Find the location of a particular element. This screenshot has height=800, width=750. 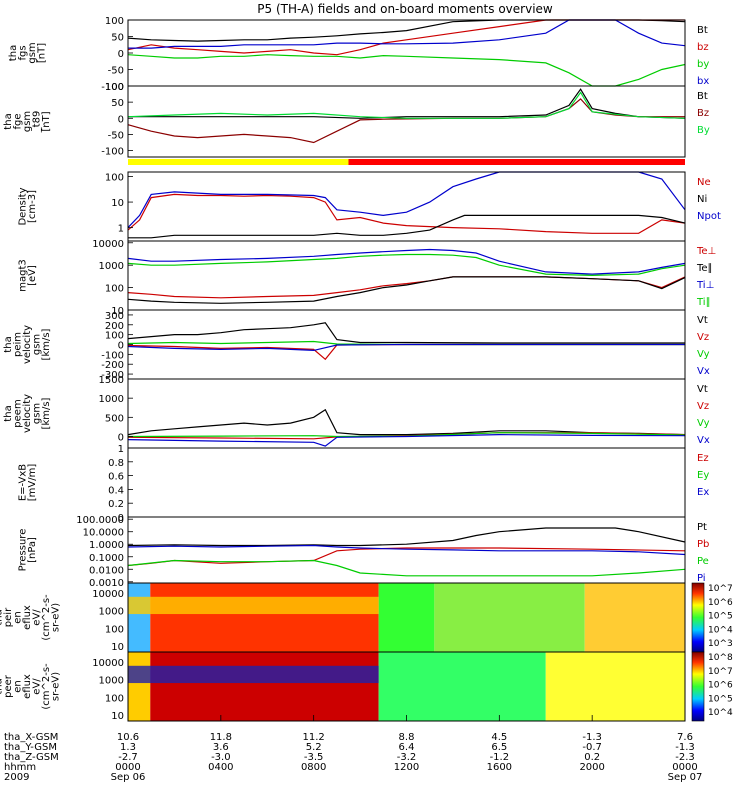

y-axis-label-line: fge is located at coordinates (18, 121).